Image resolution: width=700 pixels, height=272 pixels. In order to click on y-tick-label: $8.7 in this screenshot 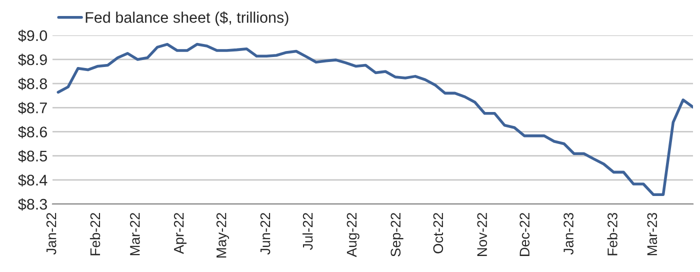, I will do `click(32, 108)`.